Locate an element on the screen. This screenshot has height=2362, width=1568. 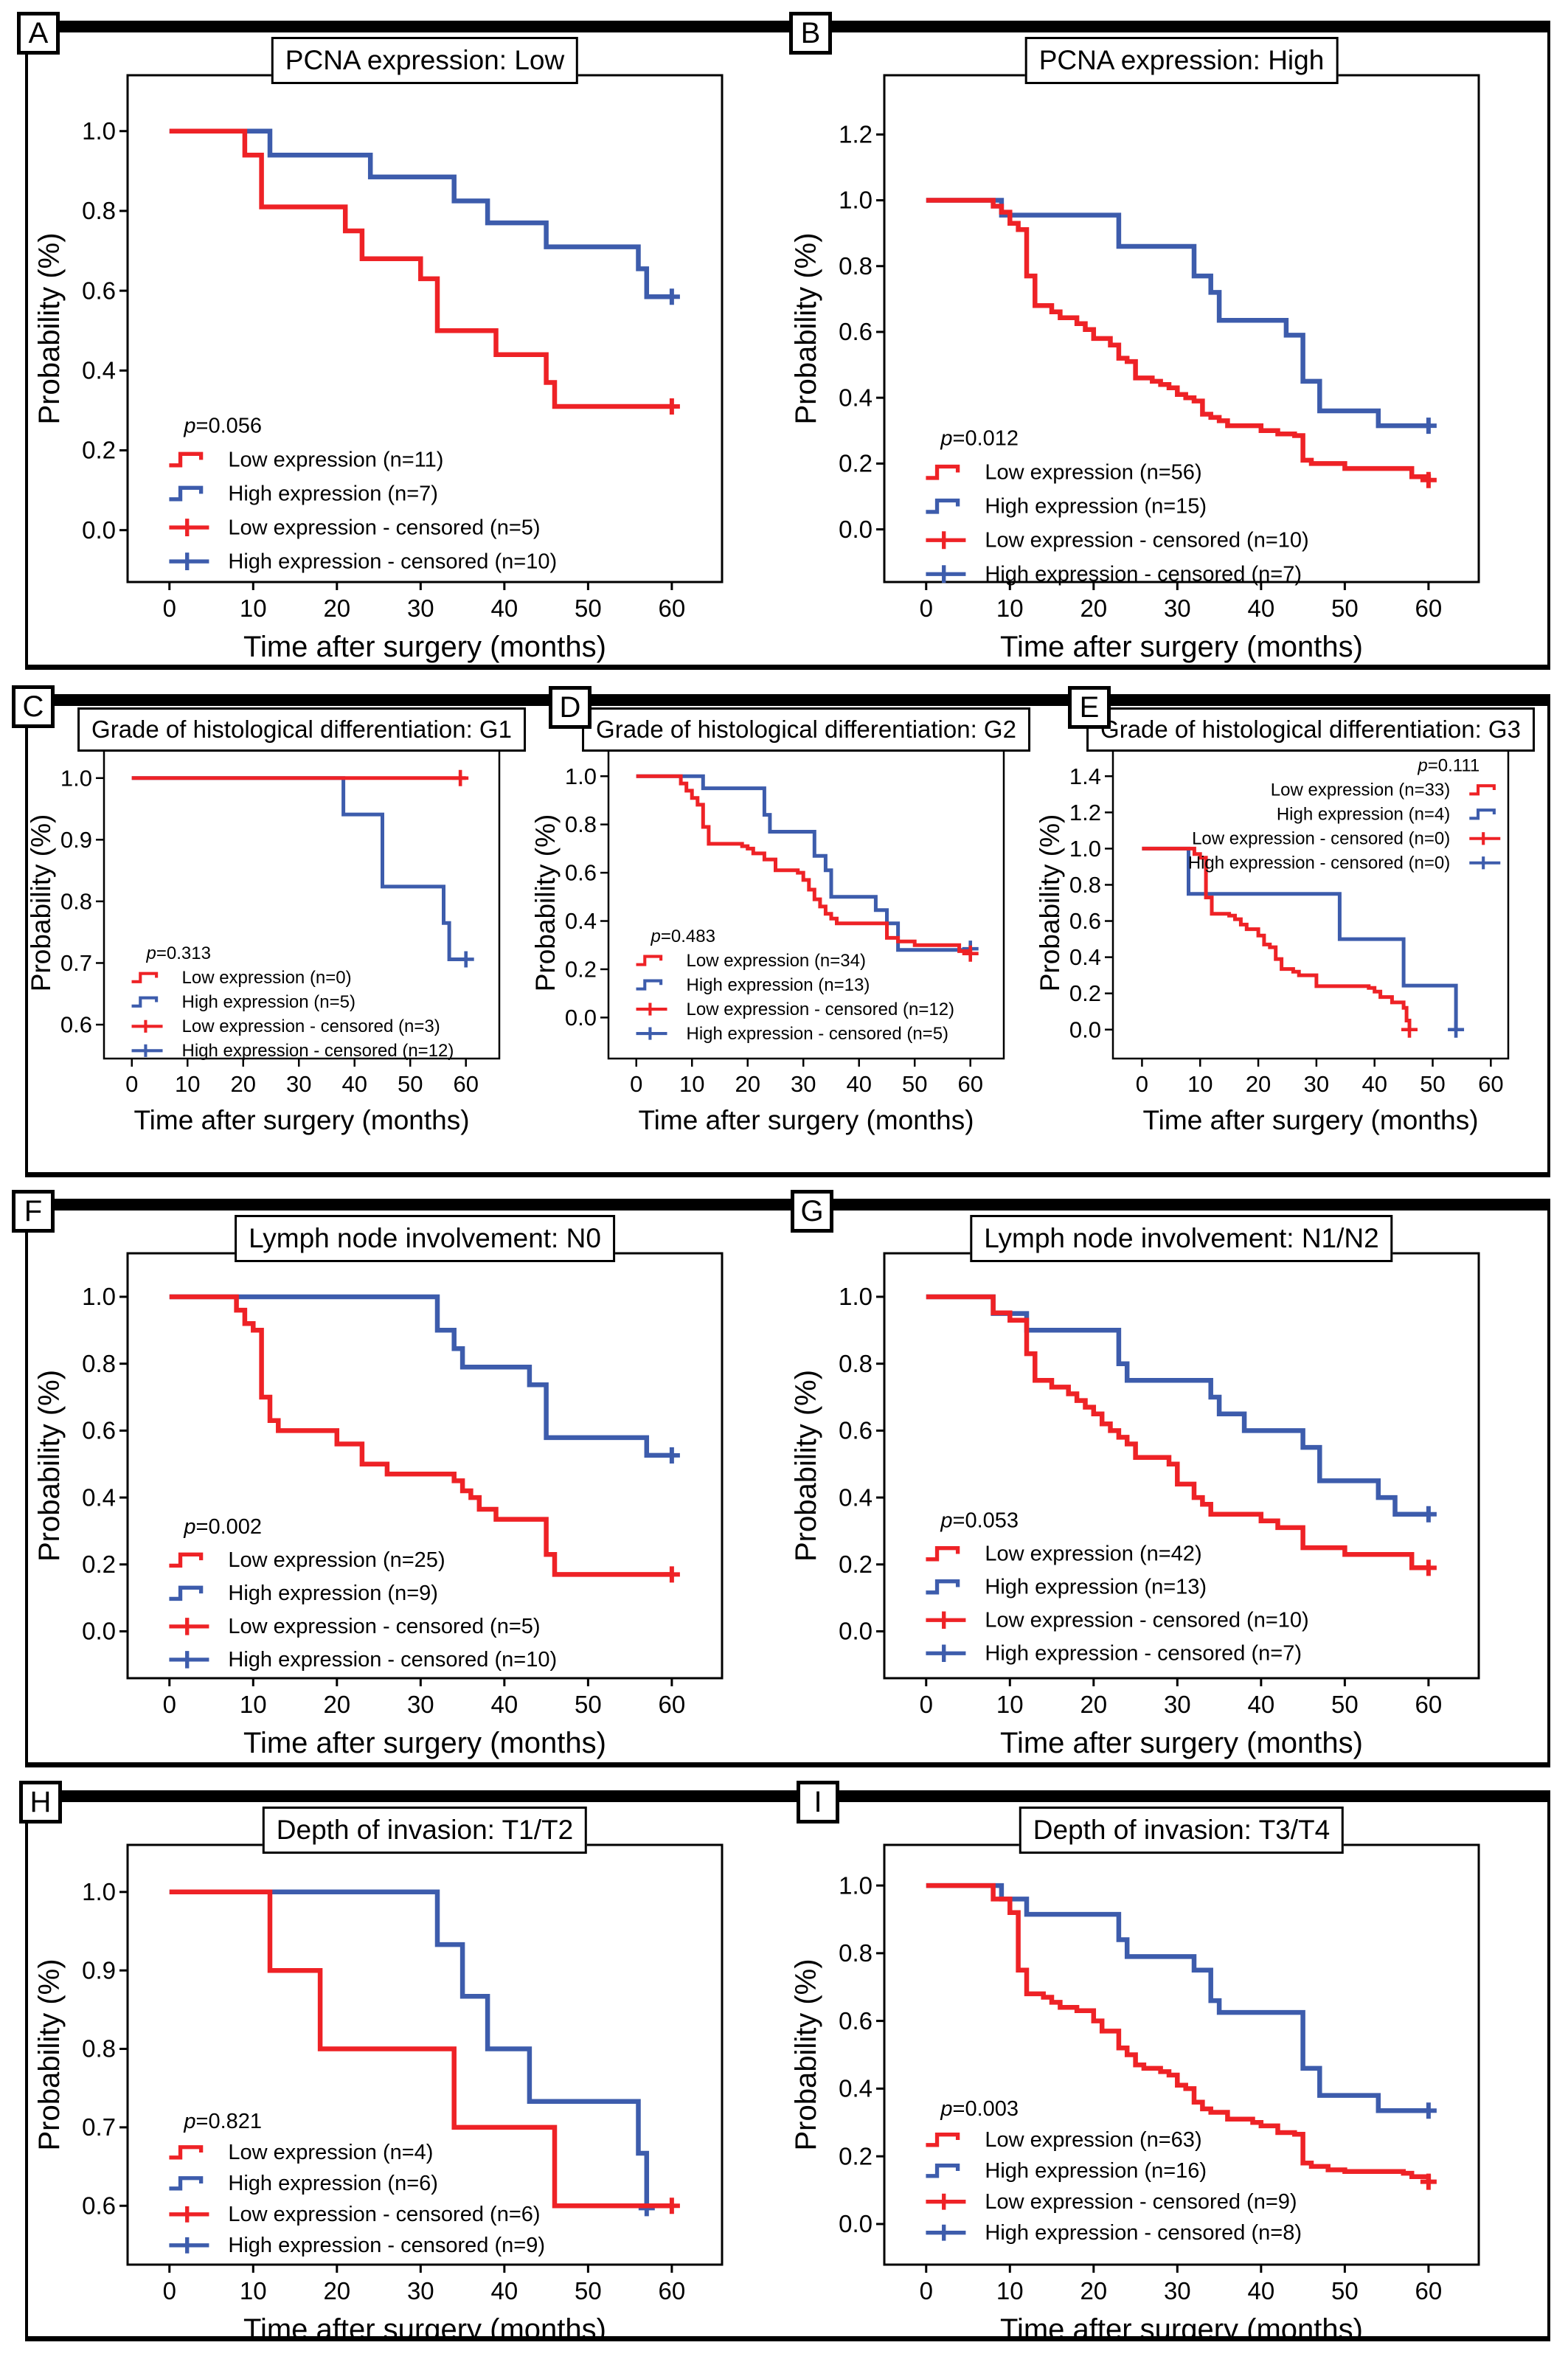
p-value-label: p=0.002 is located at coordinates (222, 1527).